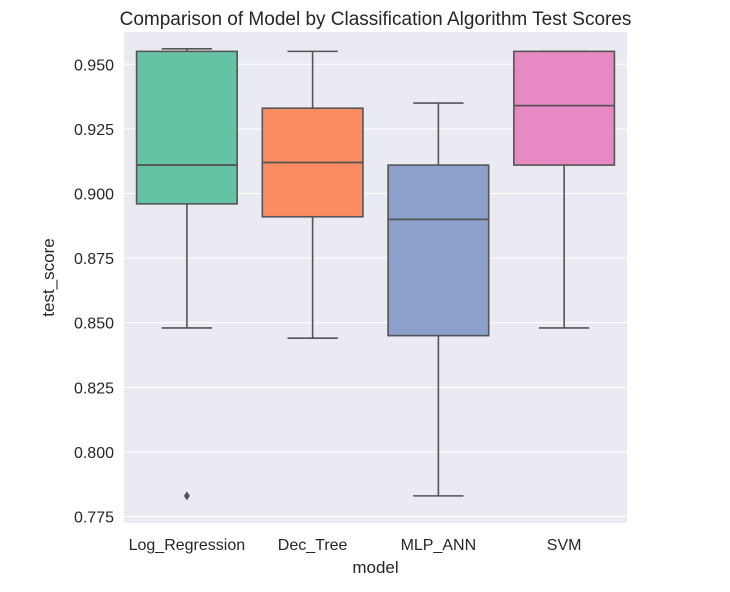 The image size is (730, 592). I want to click on y-tick-label: 0.775, so click(94, 518).